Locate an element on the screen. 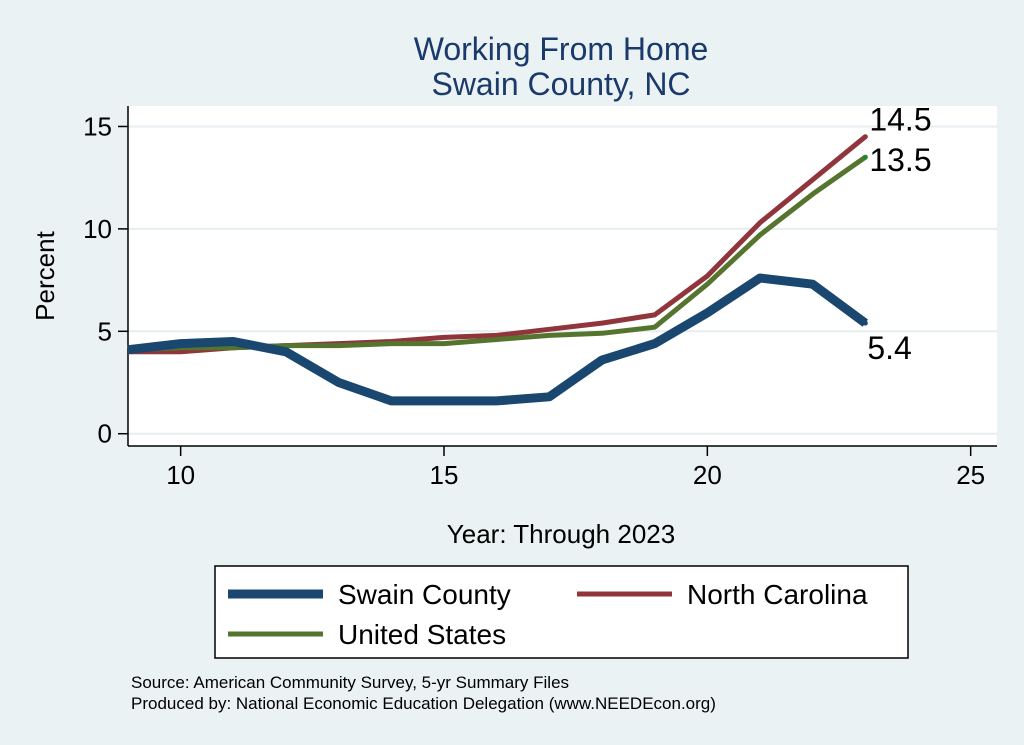 This screenshot has height=745, width=1024. legend-box is located at coordinates (561, 612).